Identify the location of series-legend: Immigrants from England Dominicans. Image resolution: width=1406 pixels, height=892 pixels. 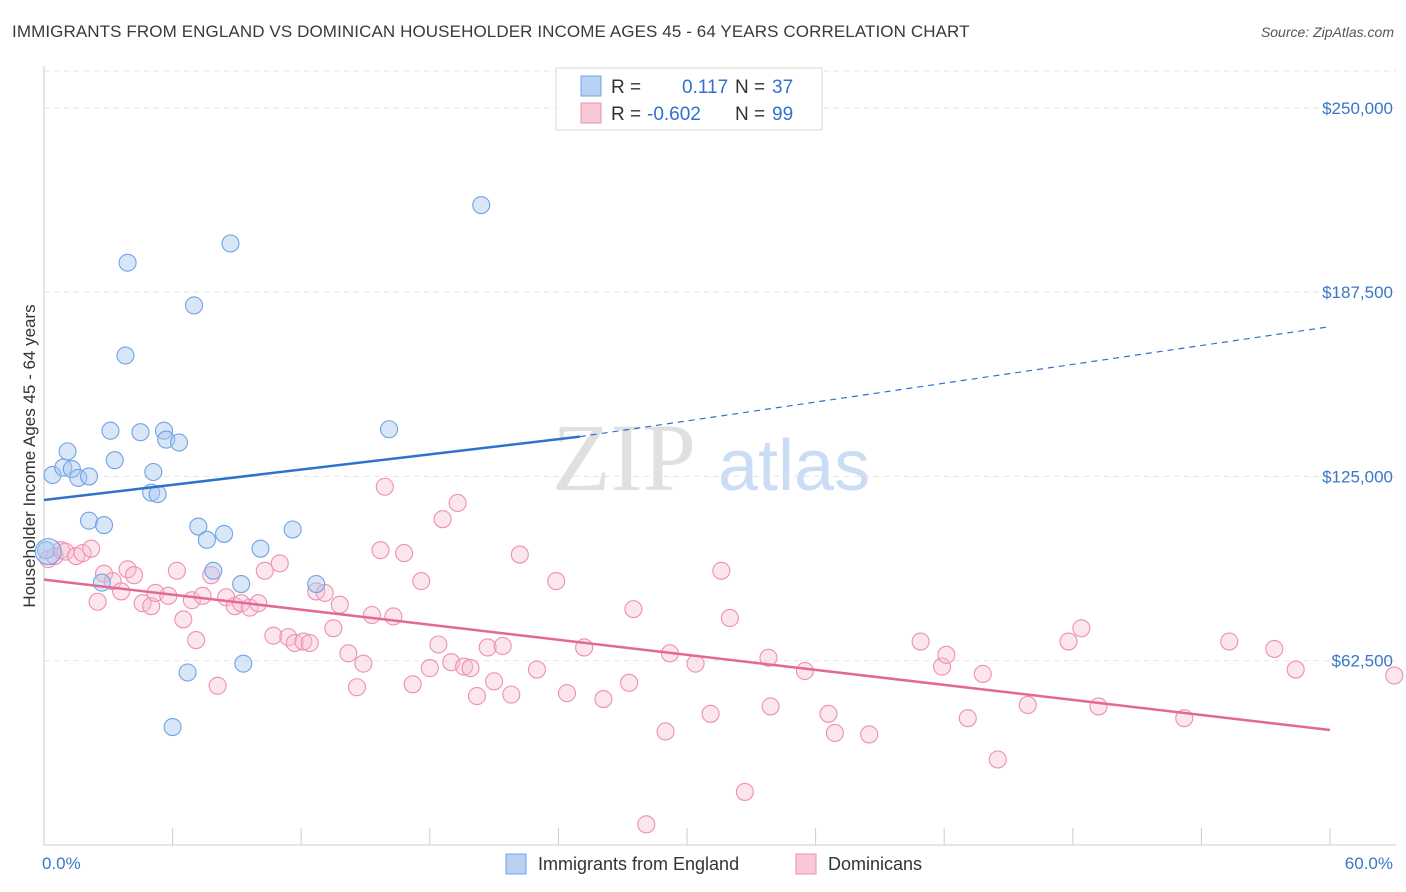
(713, 864).